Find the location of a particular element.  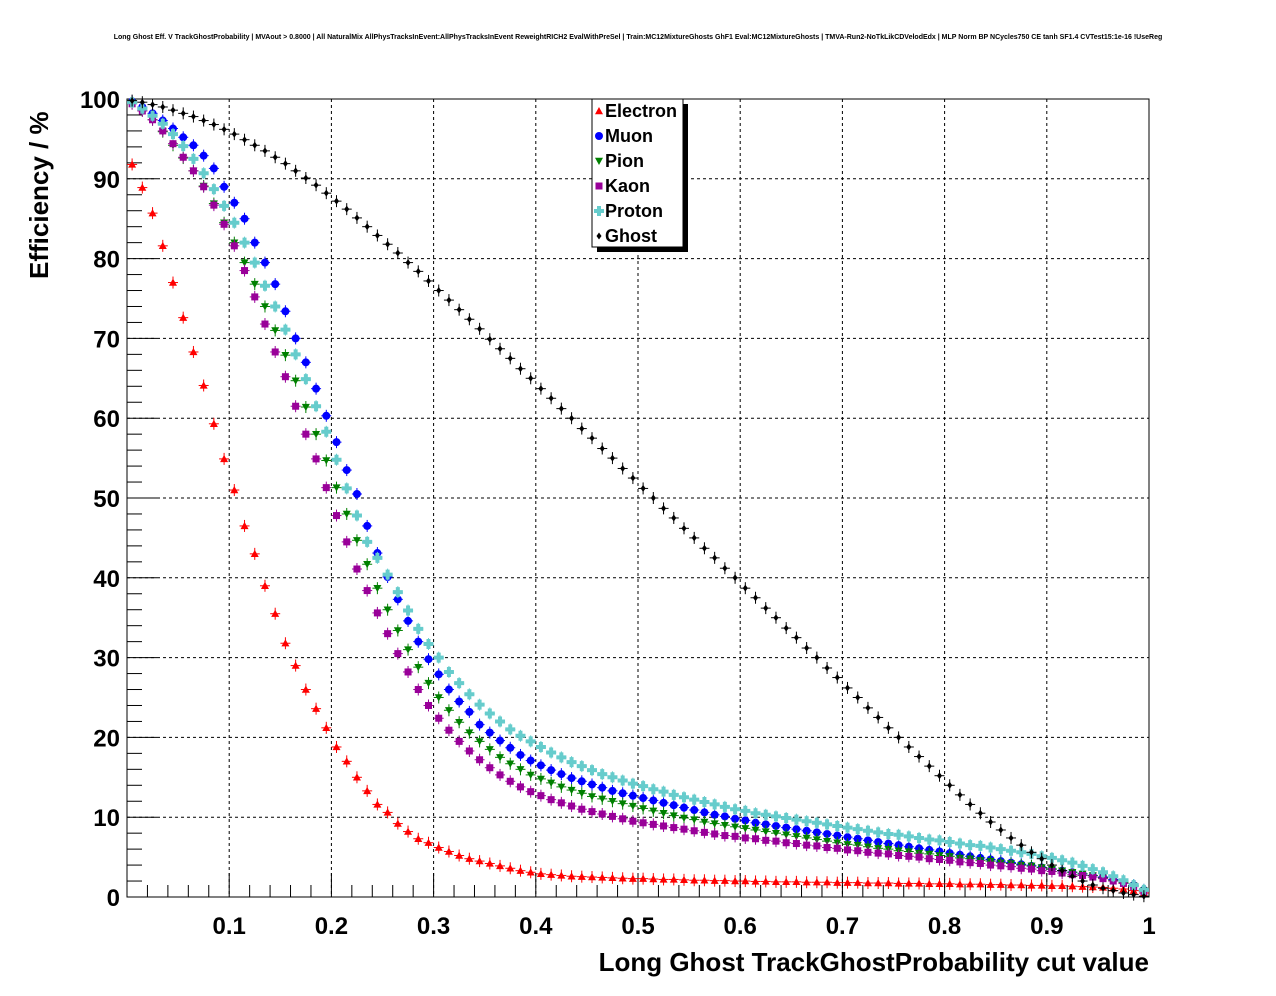

y-tick-label: 100 is located at coordinates (100, 100).